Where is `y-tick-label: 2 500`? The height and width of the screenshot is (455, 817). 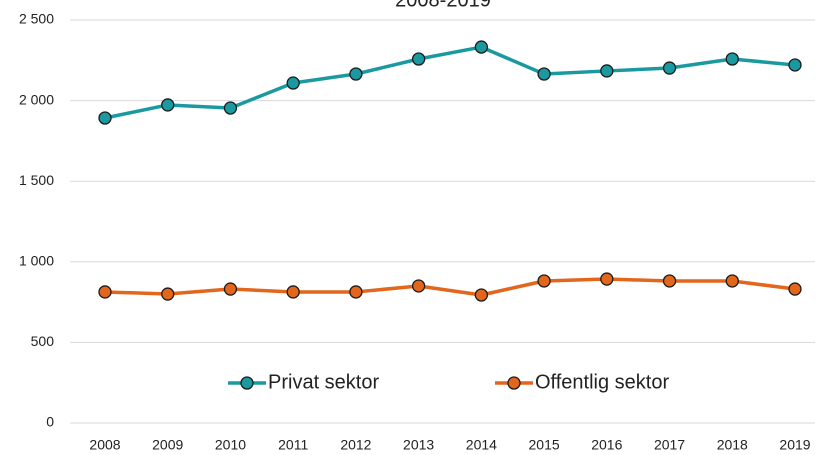 y-tick-label: 2 500 is located at coordinates (36, 19).